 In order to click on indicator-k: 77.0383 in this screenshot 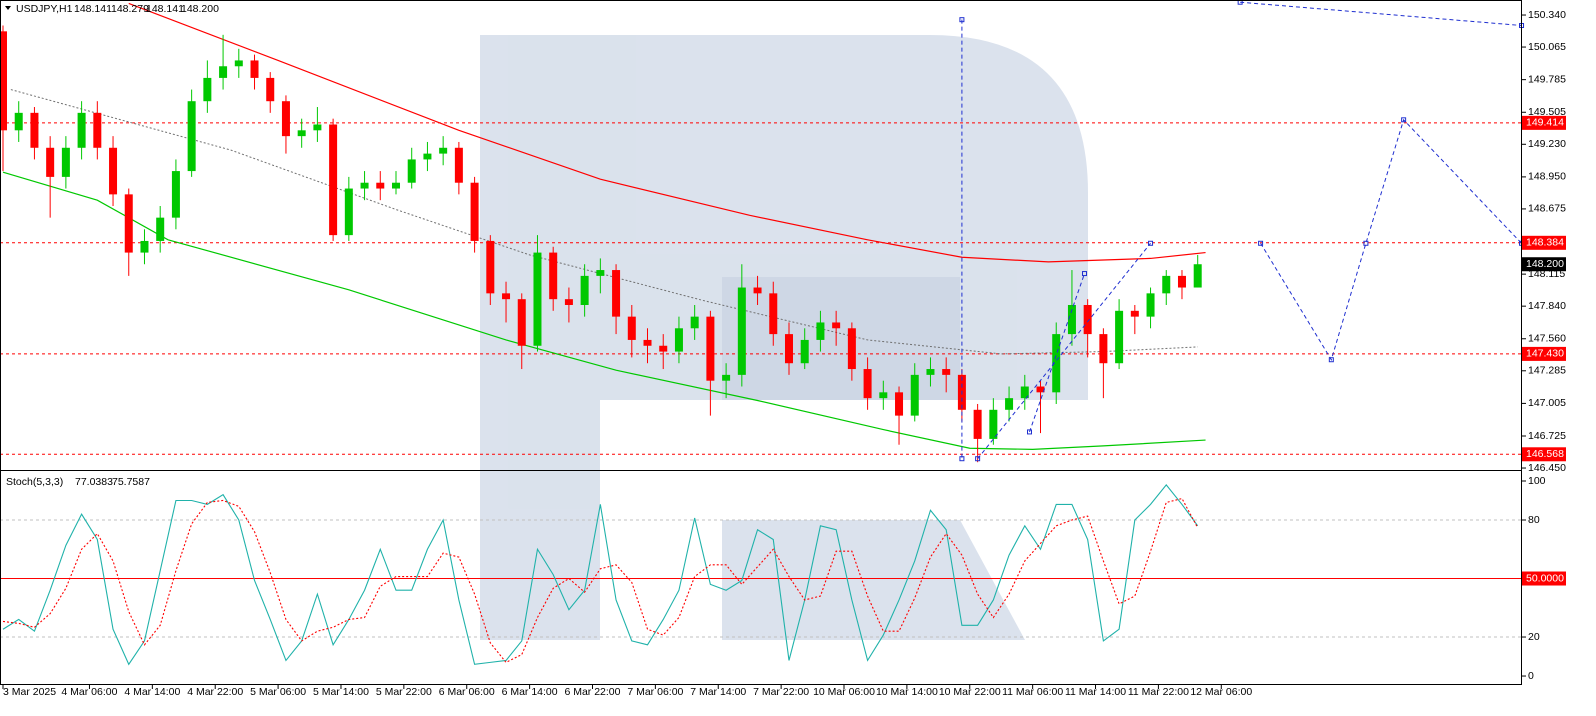, I will do `click(94, 482)`.